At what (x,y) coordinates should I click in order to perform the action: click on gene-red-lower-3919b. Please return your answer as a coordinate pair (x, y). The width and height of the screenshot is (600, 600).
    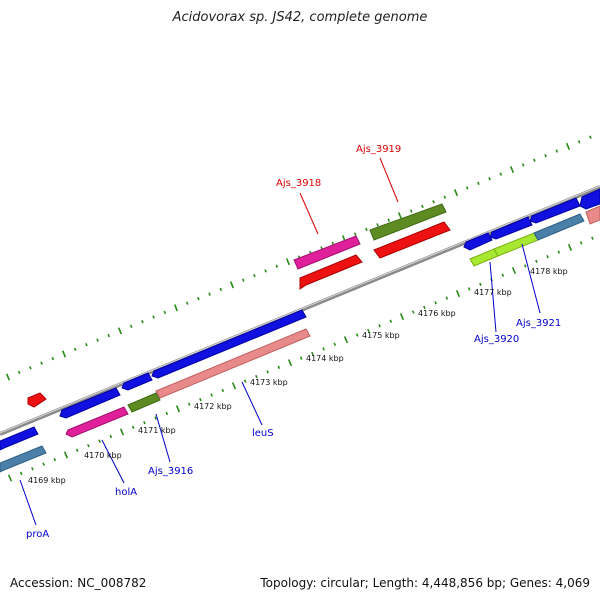
    Looking at the image, I should click on (412, 240).